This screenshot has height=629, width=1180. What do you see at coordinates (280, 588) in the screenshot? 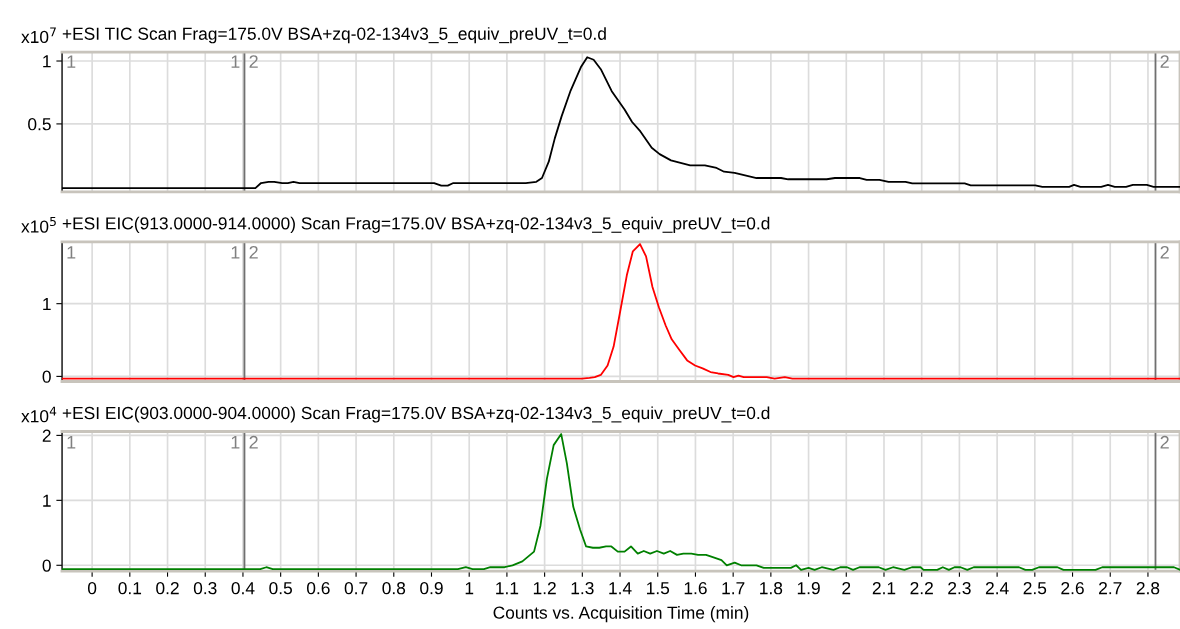
I see `x-tick-label: 0.5` at bounding box center [280, 588].